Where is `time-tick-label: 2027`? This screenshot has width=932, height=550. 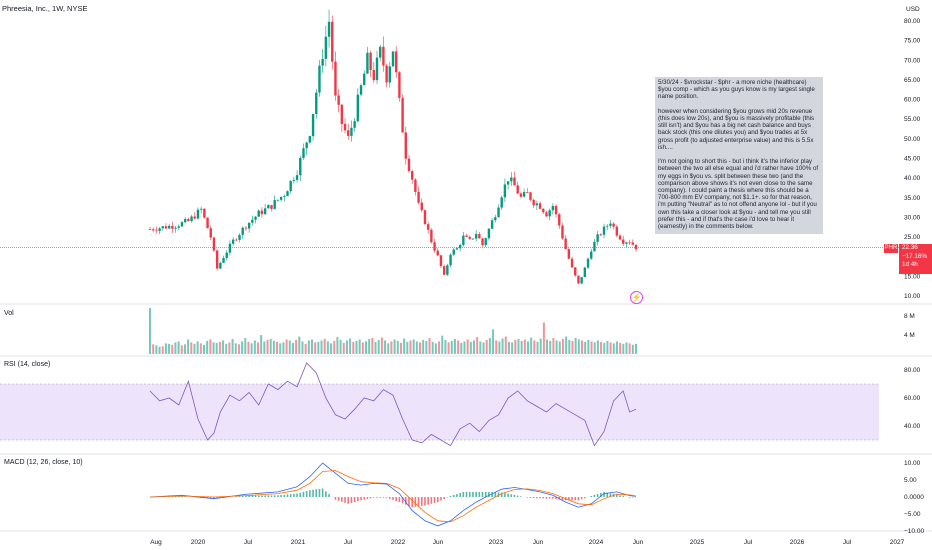
time-tick-label: 2027 is located at coordinates (897, 542).